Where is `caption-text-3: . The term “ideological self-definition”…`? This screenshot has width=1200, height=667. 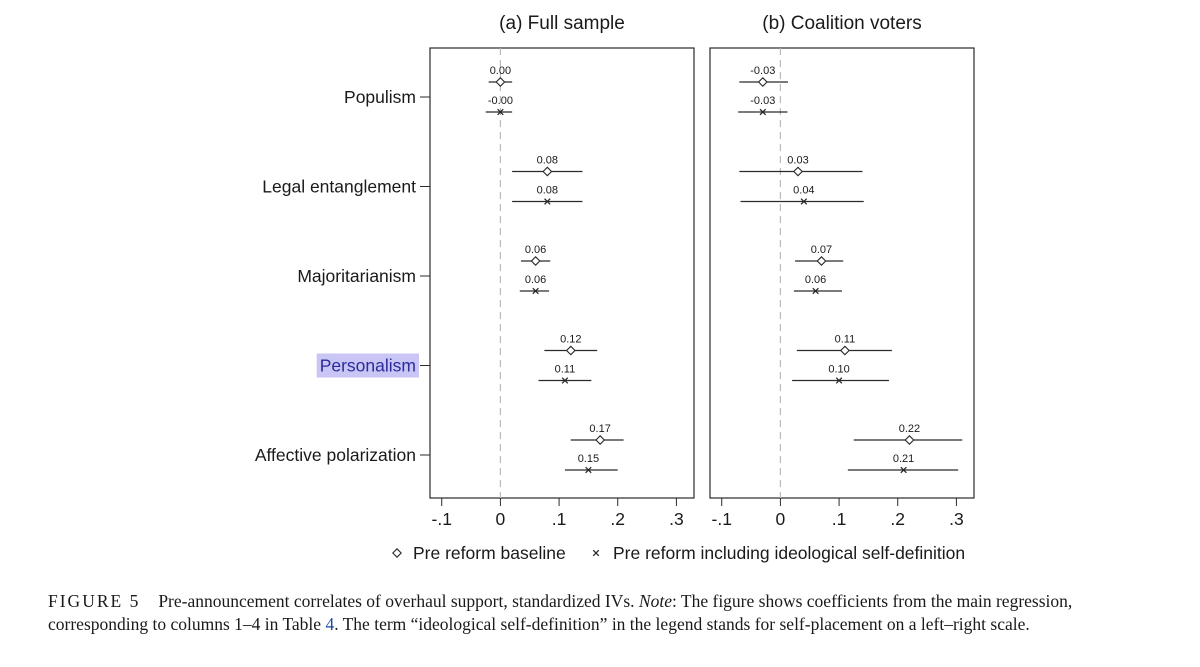 caption-text-3: . The term “ideological self-definition”… is located at coordinates (682, 624).